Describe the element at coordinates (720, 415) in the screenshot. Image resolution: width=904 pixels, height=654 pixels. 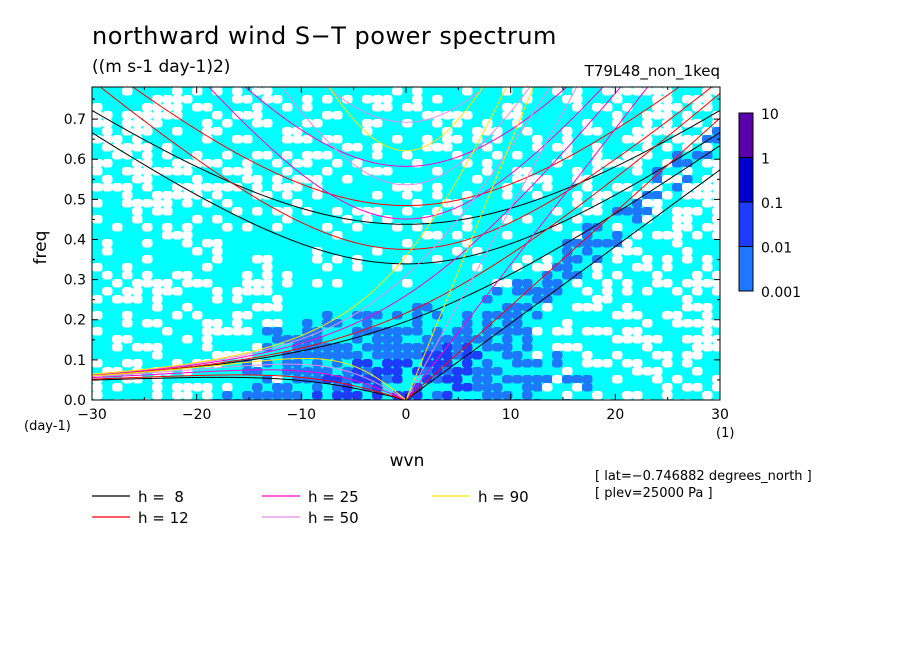
I see `x-tick-label: 30` at that location.